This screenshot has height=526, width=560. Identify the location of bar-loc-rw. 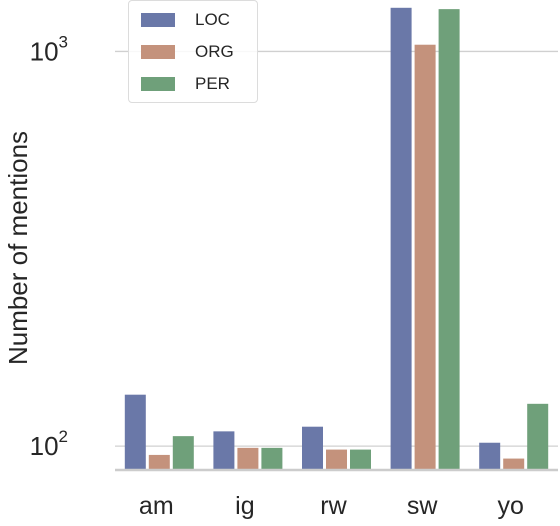
(312, 448).